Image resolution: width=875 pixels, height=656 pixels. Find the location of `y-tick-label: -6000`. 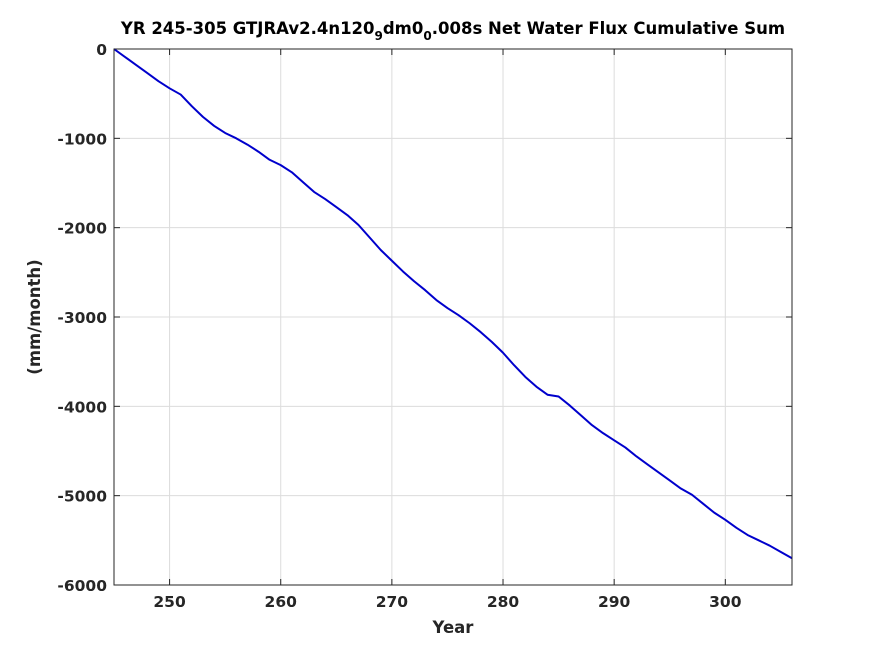

y-tick-label: -6000 is located at coordinates (82, 586).